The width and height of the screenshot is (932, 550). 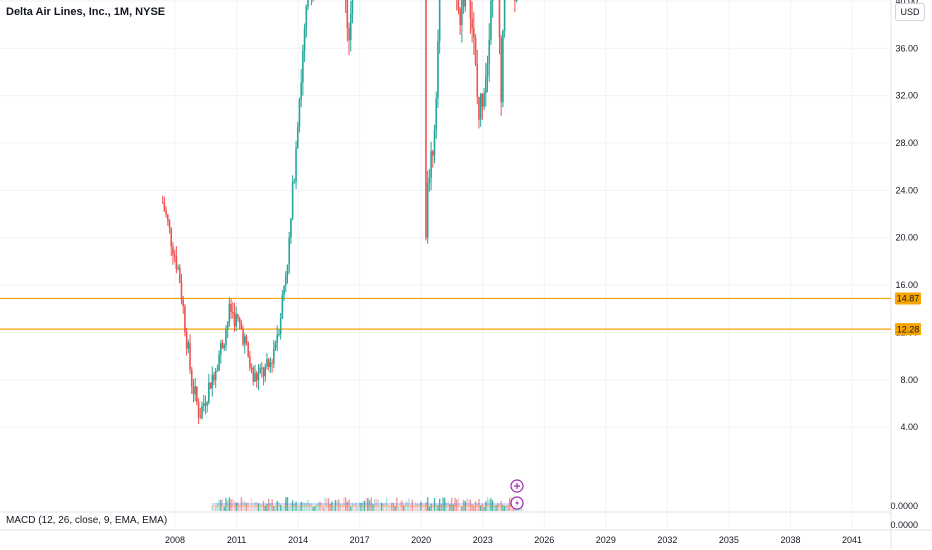 I want to click on price-axis-label: 4.00, so click(x=909, y=427).